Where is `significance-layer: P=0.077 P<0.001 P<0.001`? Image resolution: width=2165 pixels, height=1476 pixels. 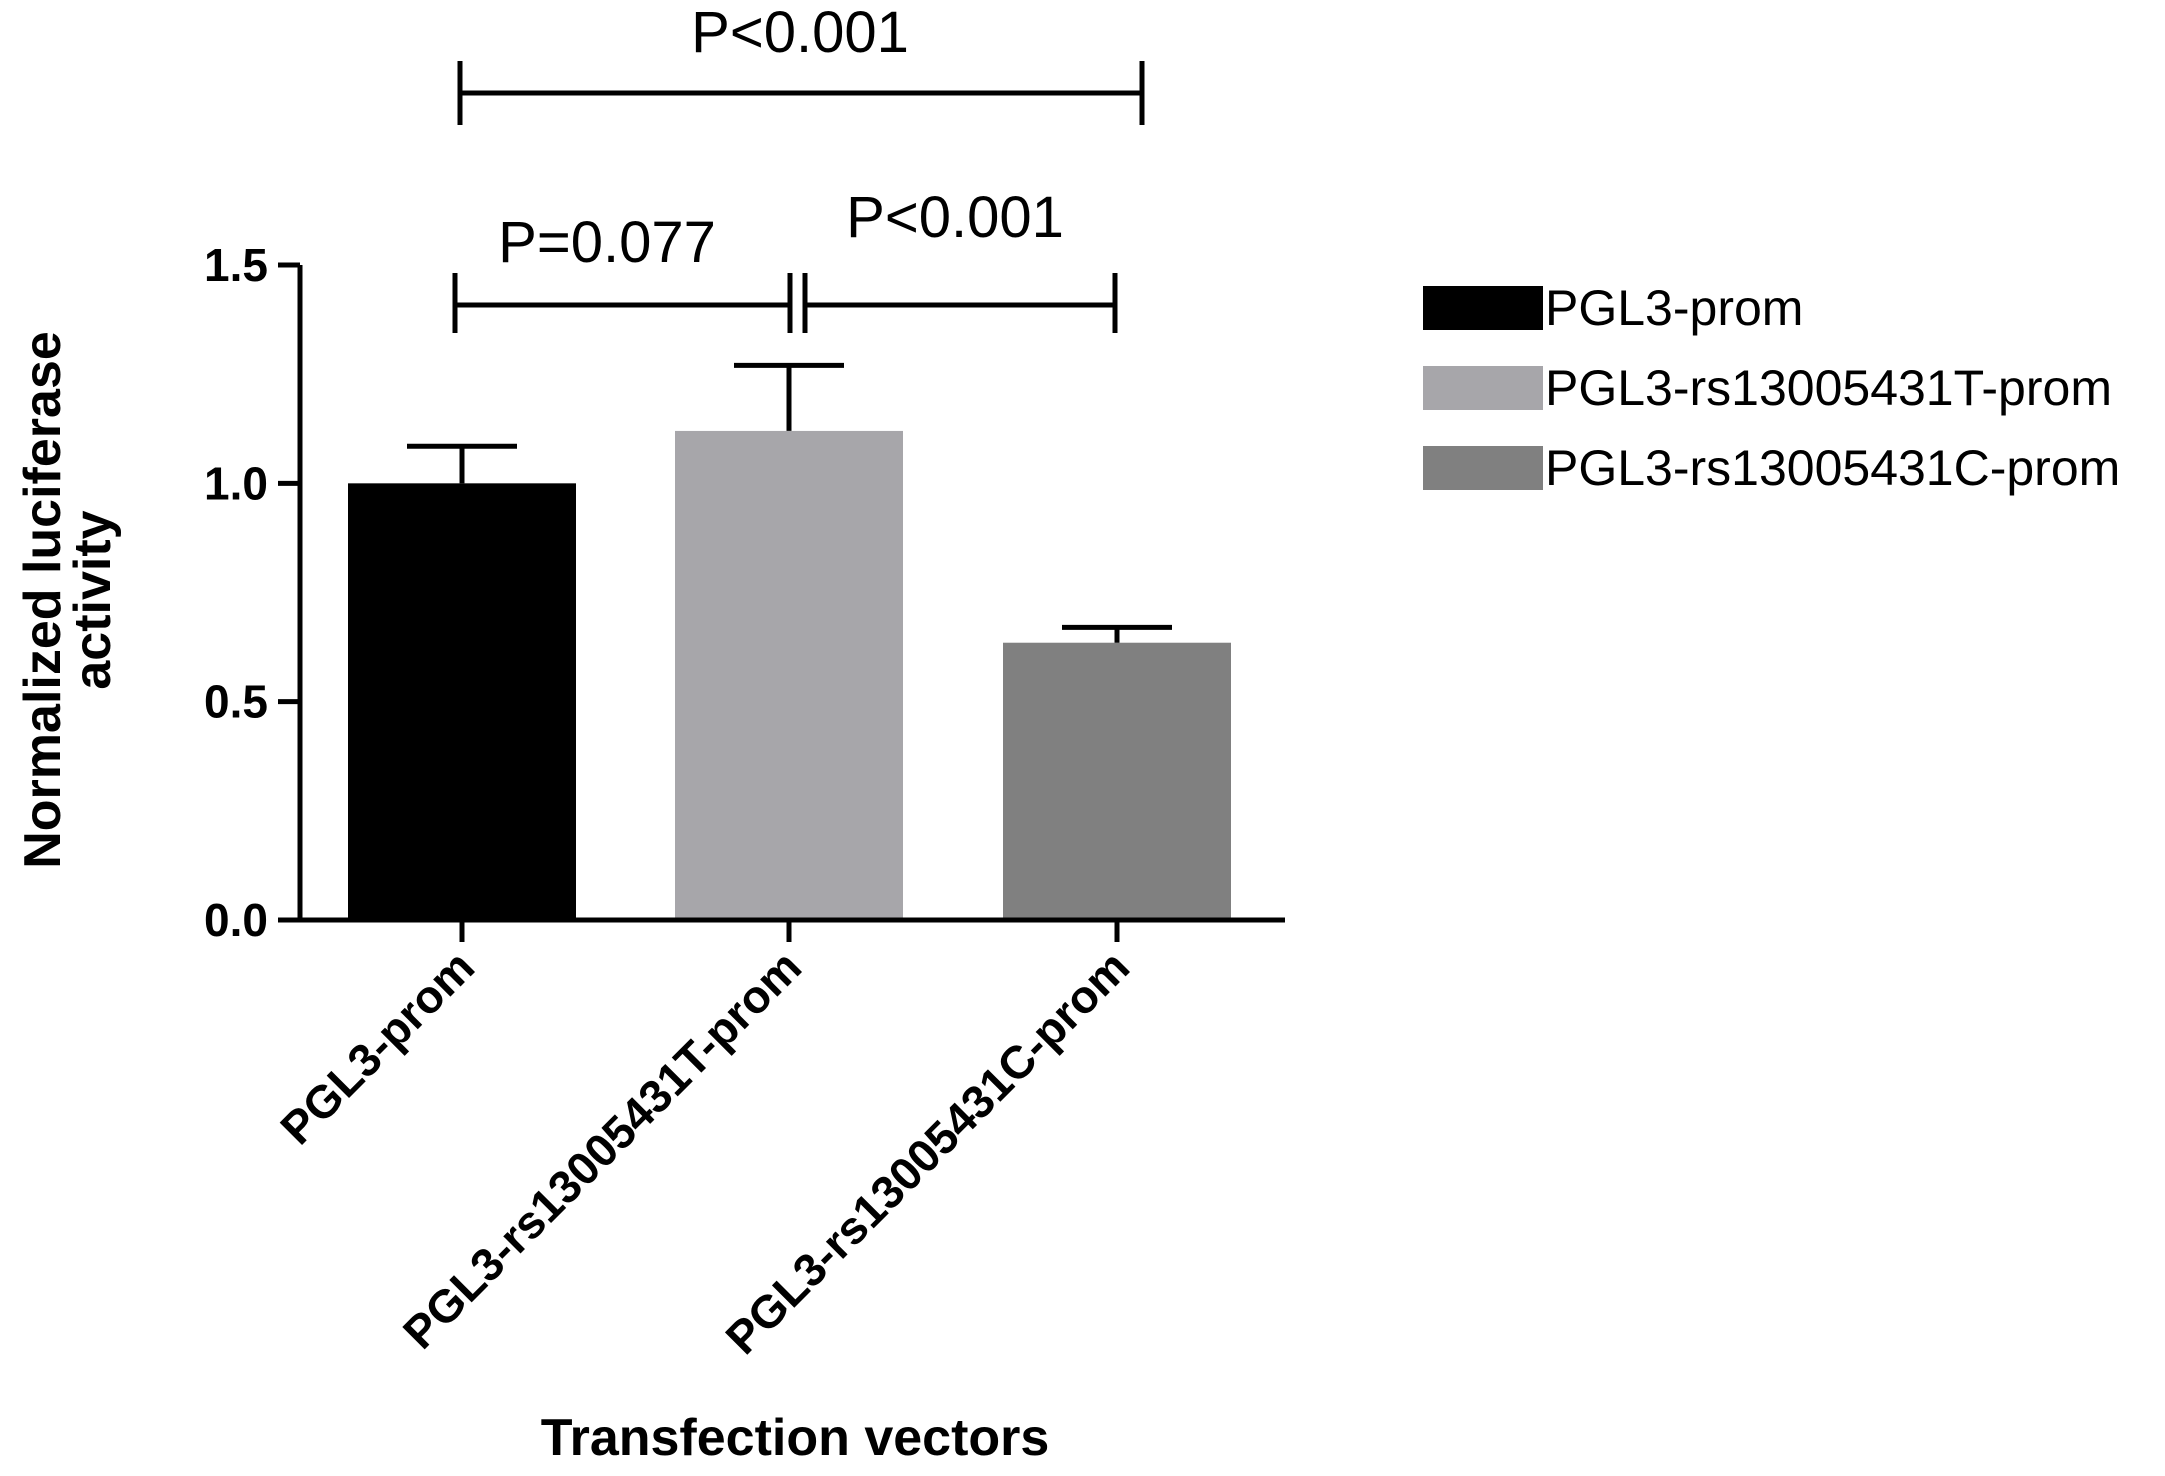
significance-layer: P=0.077 P<0.001 P<0.001 is located at coordinates (798, 166).